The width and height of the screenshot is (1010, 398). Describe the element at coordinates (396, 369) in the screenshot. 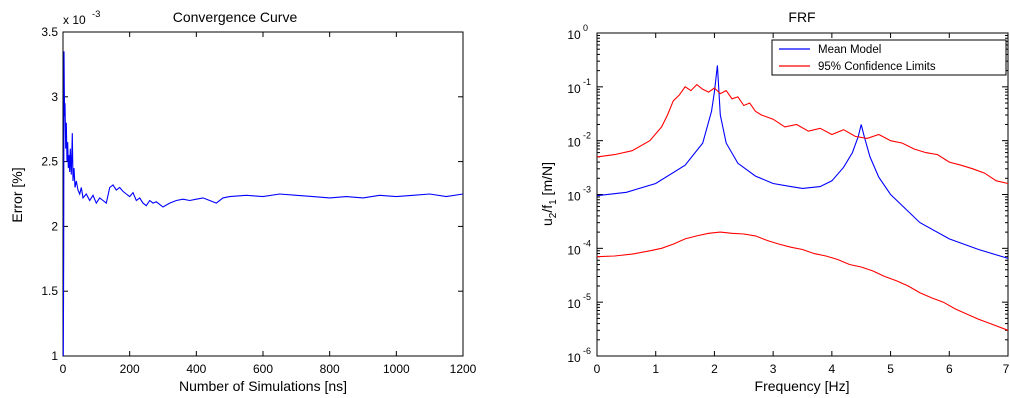

I see `x-tick-label: 1000` at that location.